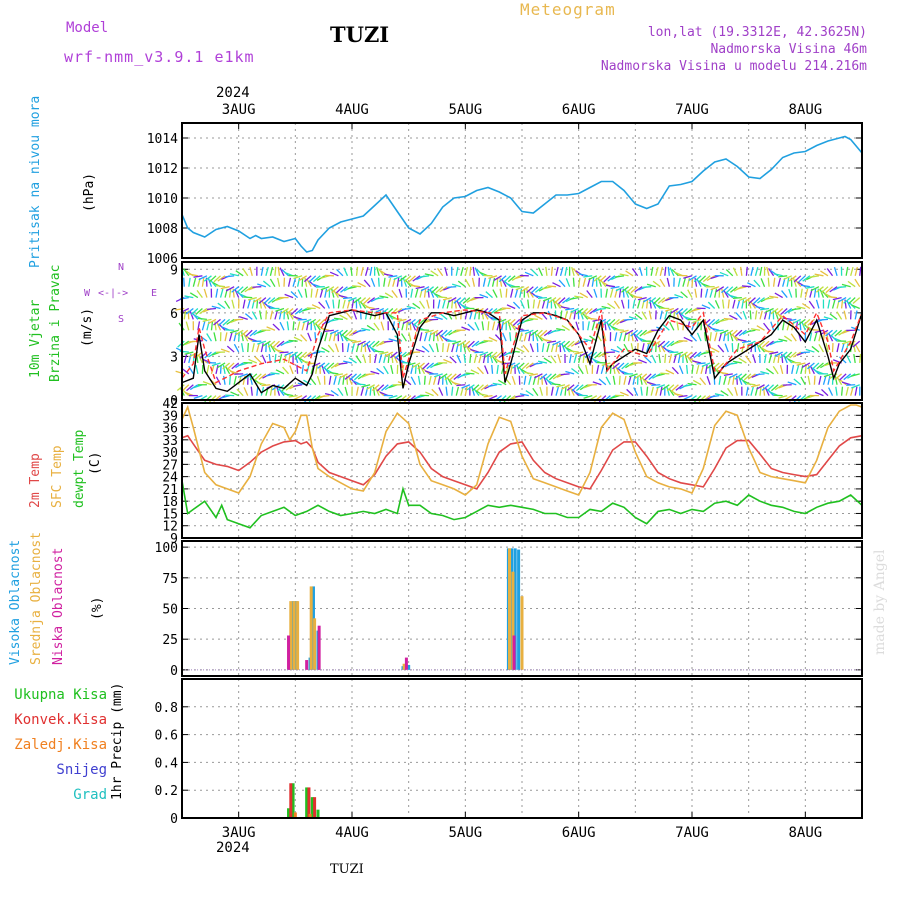 This screenshot has width=900, height=900. What do you see at coordinates (170, 490) in the screenshot?
I see `ytick-label-temperature: 21` at bounding box center [170, 490].